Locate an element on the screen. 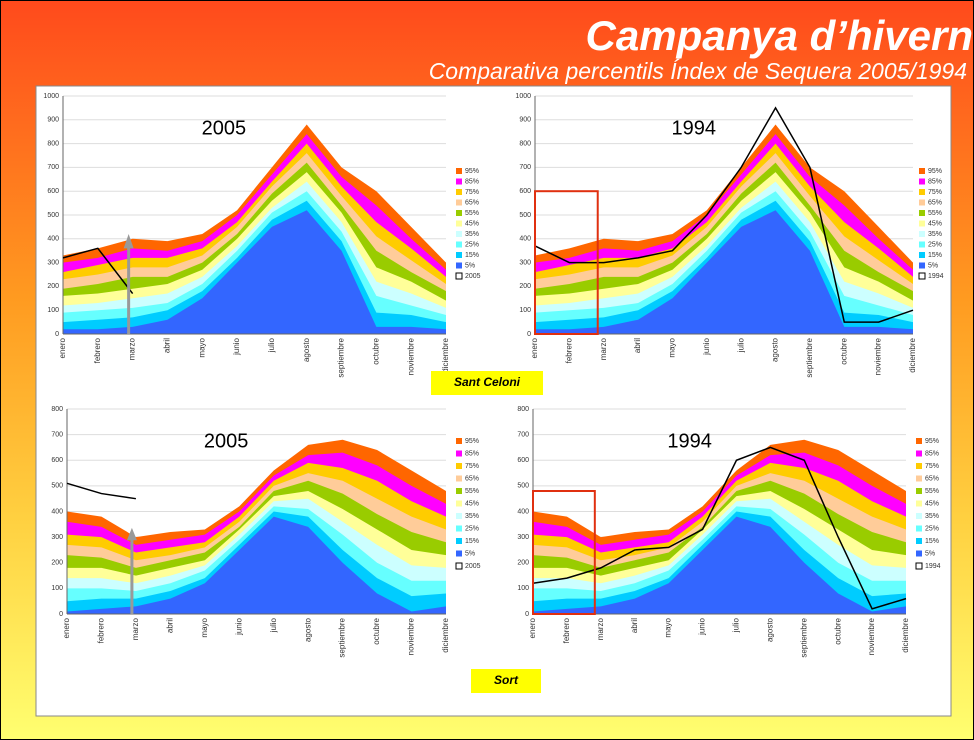 This screenshot has width=974, height=740. arrow-head is located at coordinates (131, 534).